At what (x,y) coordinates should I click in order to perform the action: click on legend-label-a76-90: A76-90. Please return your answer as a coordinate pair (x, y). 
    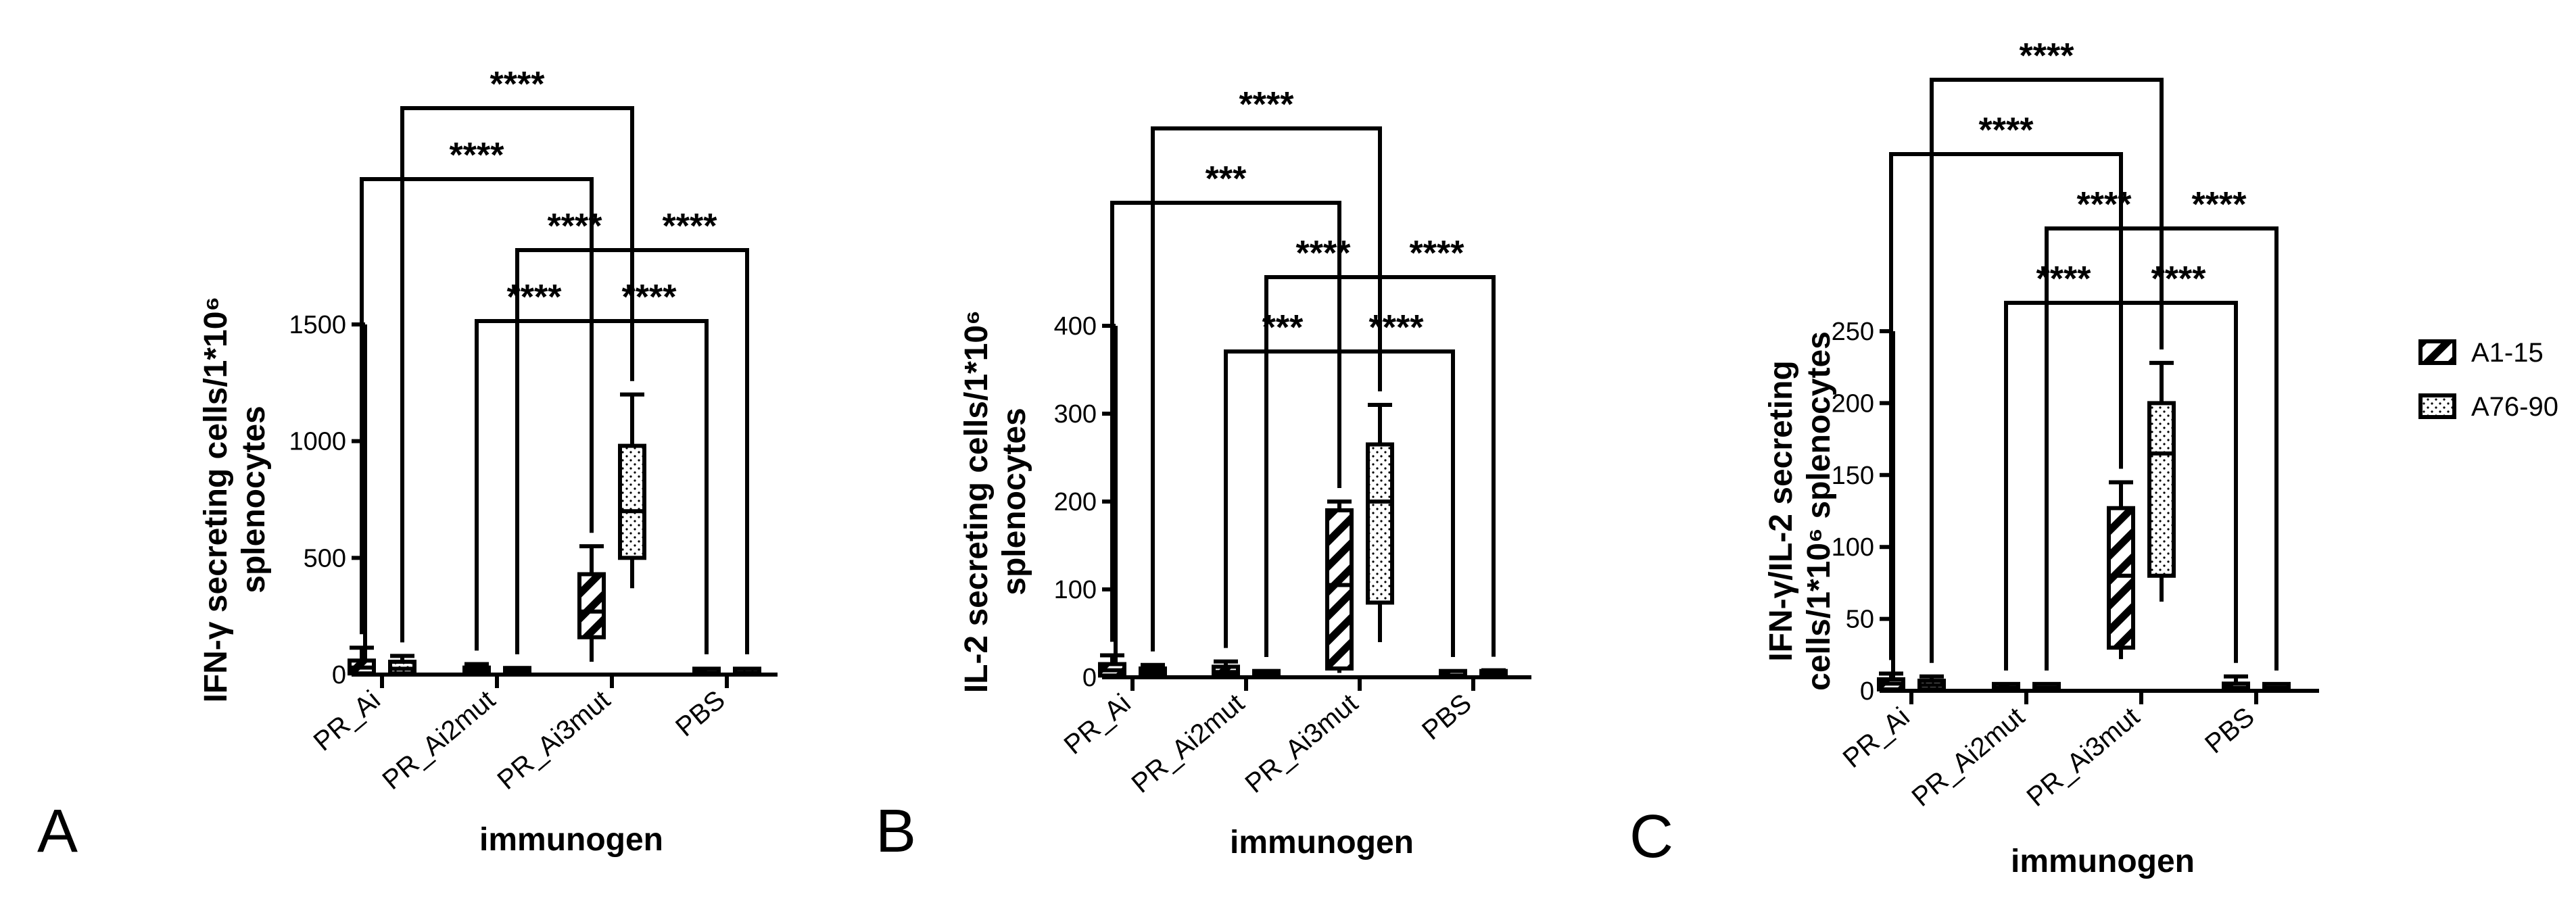
    Looking at the image, I should click on (2514, 407).